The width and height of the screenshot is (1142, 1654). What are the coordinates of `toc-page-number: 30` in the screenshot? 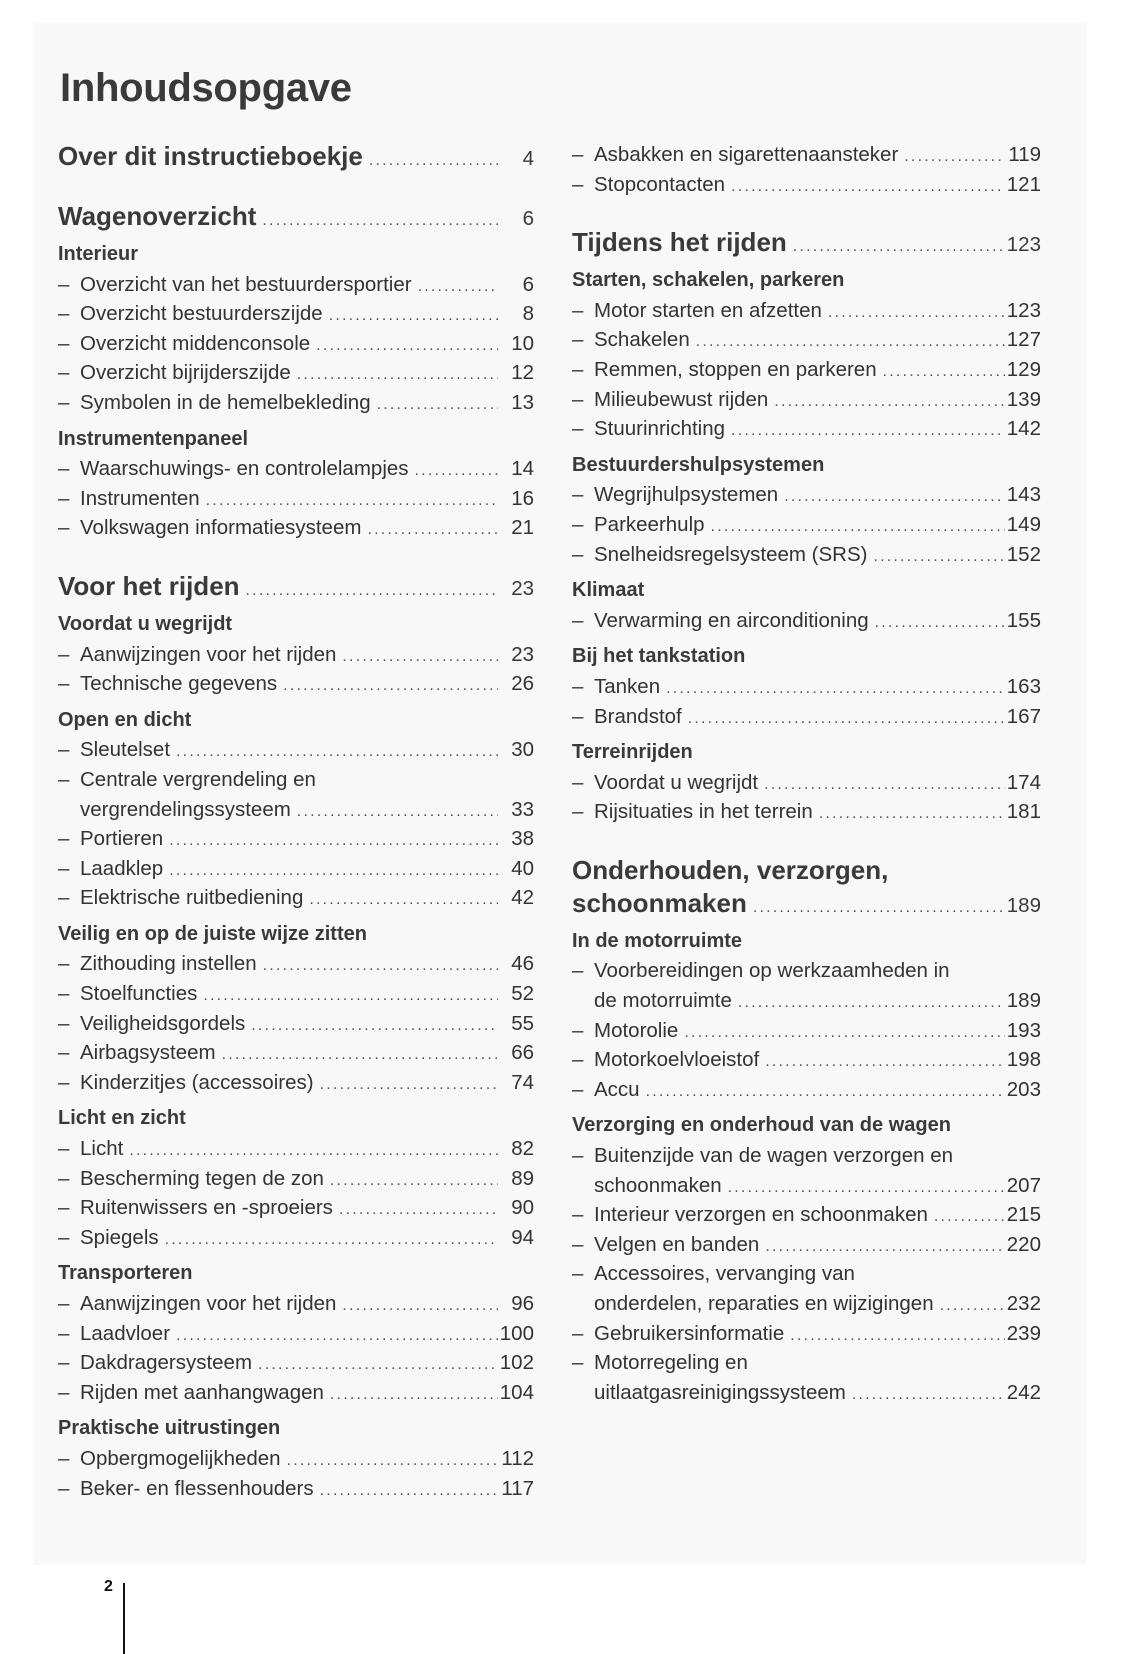 It's located at (522, 750).